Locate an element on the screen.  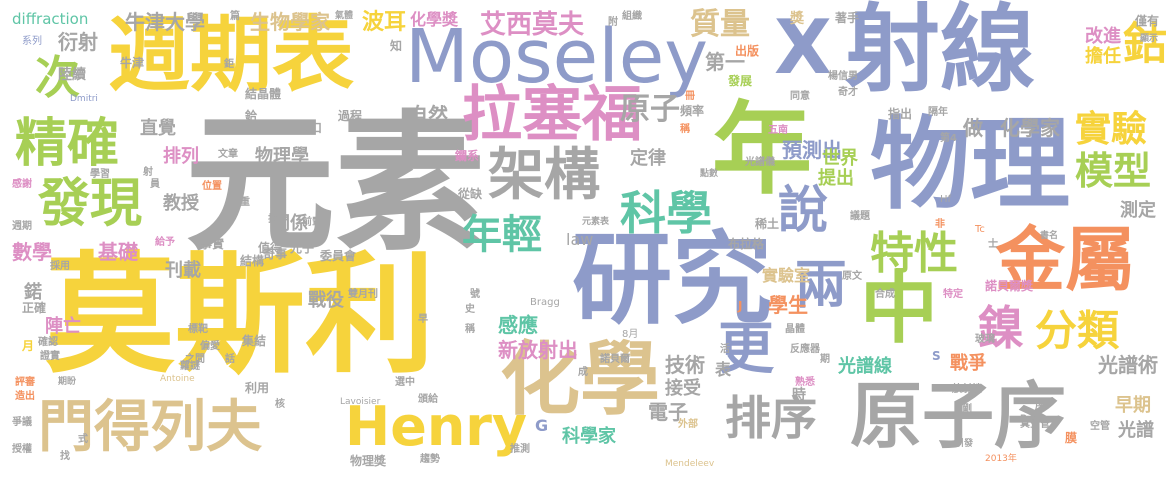
word: 鑭系 is located at coordinates (467, 156).